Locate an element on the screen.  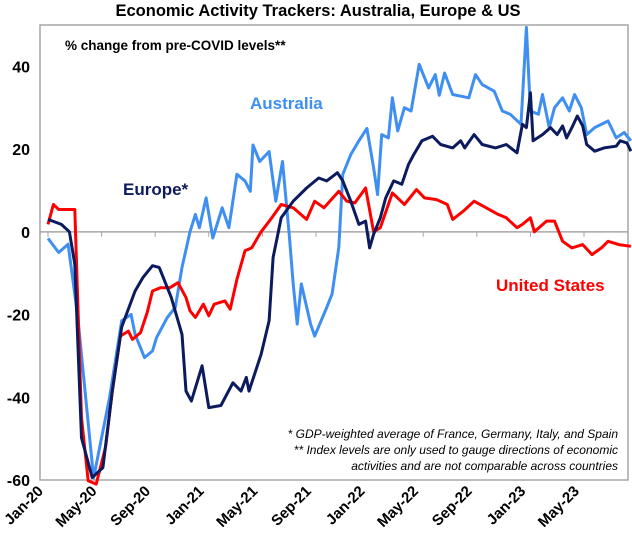
y-tick-label: 40 is located at coordinates (21, 67).